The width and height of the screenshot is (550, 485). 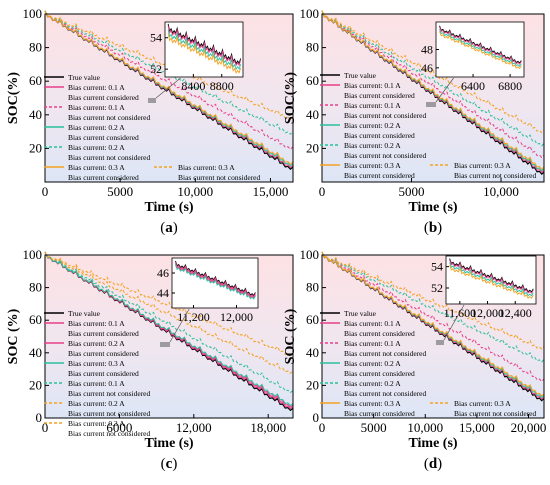 What do you see at coordinates (13, 98) in the screenshot?
I see `y-axis-label: SOC(%)` at bounding box center [13, 98].